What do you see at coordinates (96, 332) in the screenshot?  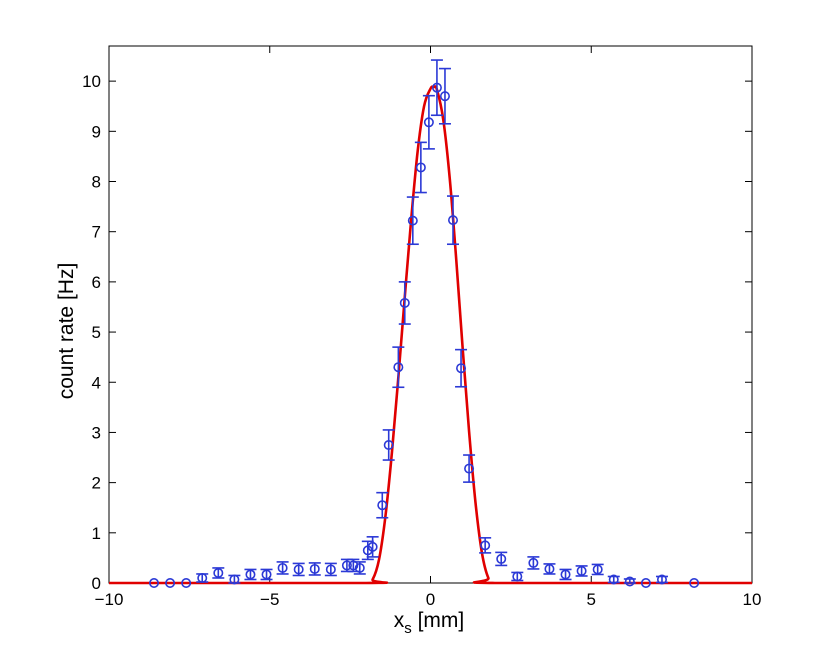 I see `y-tick-label: 5` at bounding box center [96, 332].